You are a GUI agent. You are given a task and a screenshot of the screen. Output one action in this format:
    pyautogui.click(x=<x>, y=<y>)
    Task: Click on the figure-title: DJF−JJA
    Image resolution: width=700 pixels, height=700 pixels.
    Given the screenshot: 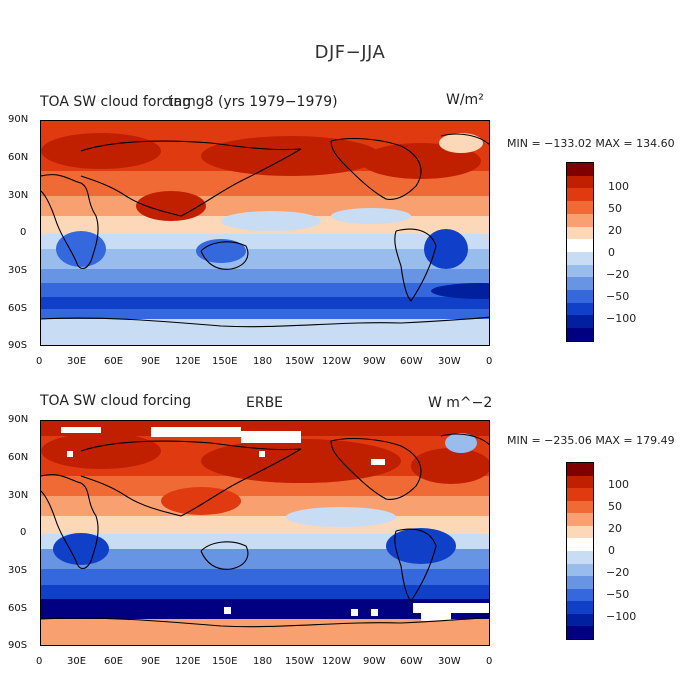 What is the action you would take?
    pyautogui.click(x=350, y=52)
    